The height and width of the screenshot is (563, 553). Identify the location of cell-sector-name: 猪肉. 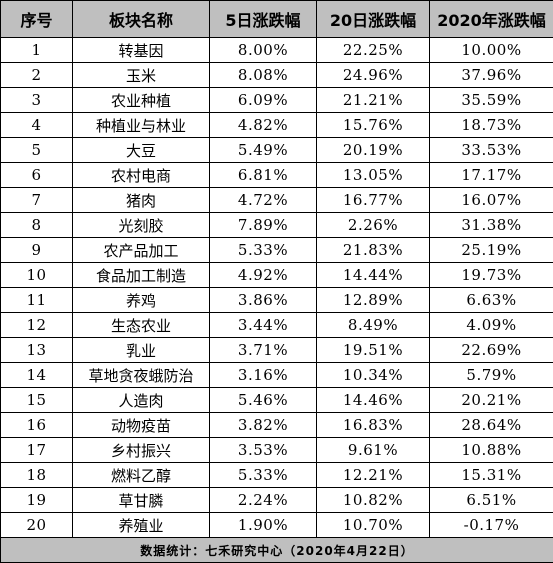
(141, 200).